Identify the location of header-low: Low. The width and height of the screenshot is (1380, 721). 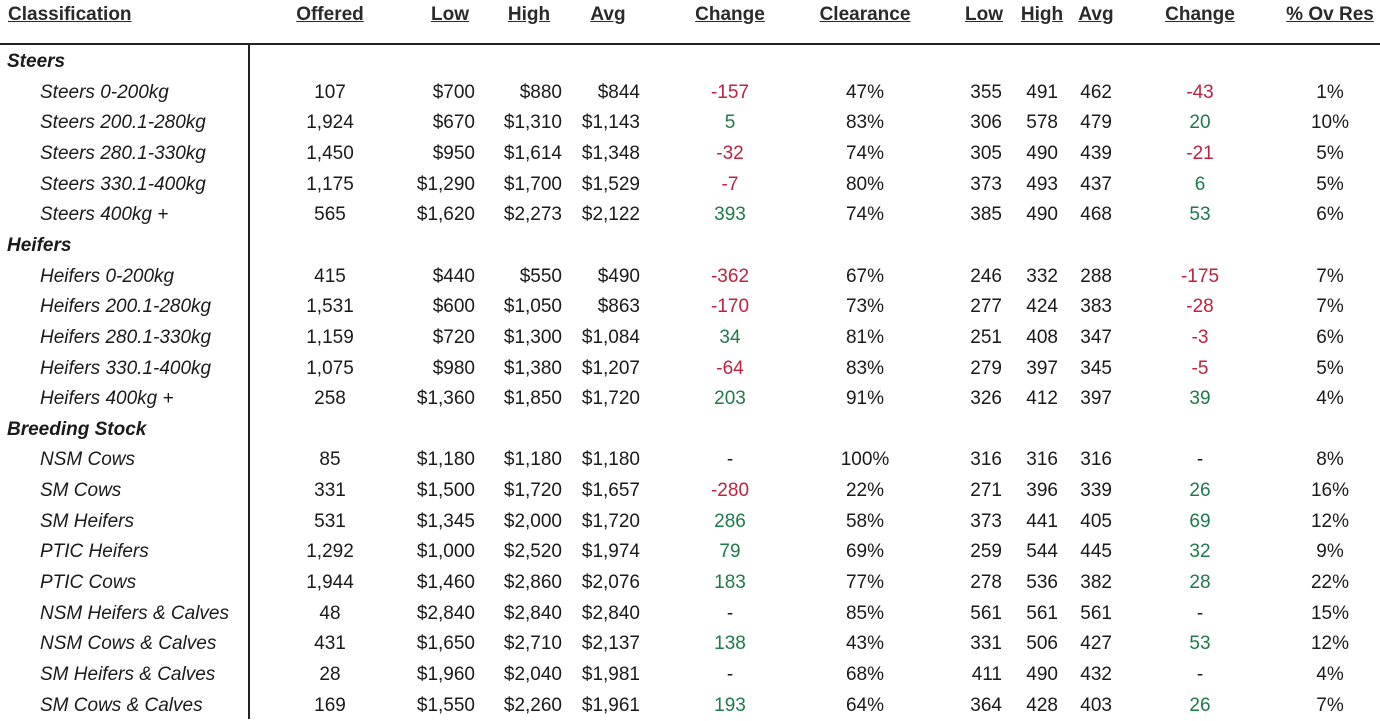
(450, 14).